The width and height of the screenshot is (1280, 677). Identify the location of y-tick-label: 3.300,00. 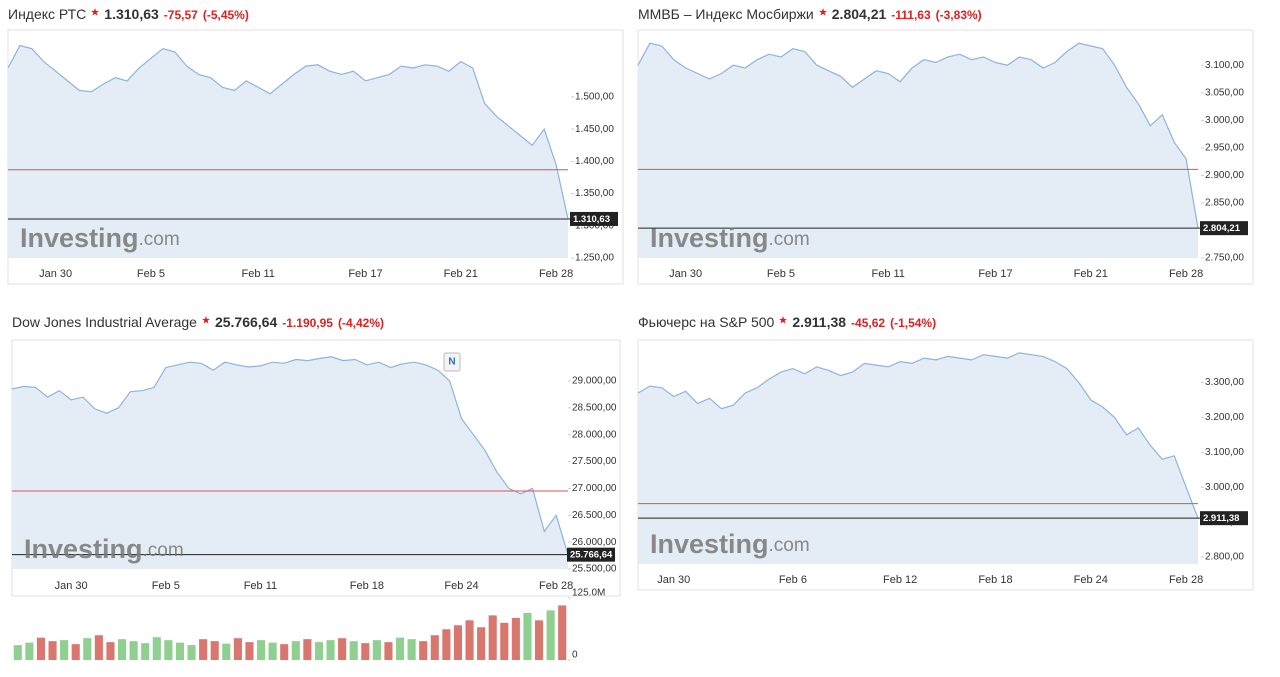
(1224, 382).